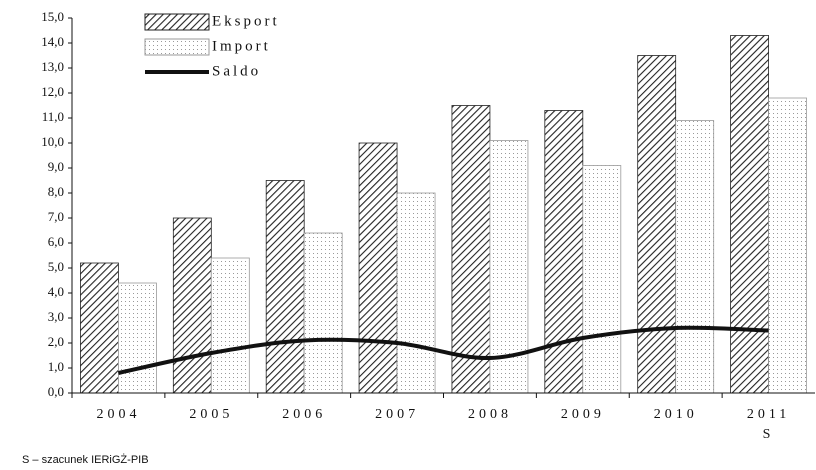 The width and height of the screenshot is (816, 470). Describe the element at coordinates (768, 414) in the screenshot. I see `x-tick-label: 2011` at that location.